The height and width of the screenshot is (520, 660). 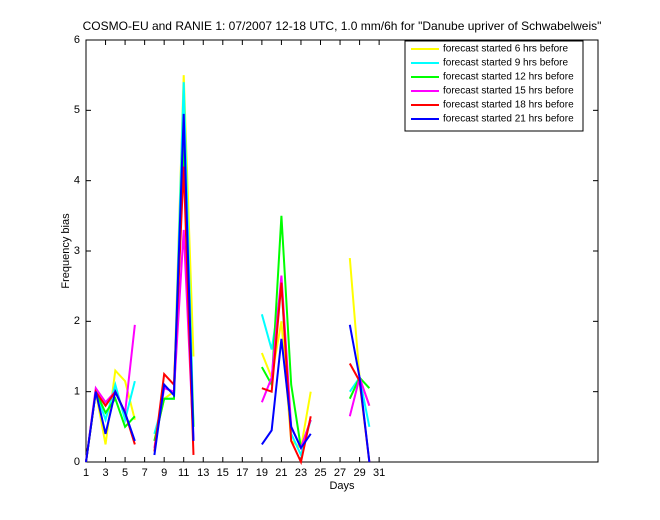 I want to click on x-tick-label: 1, so click(x=86, y=473).